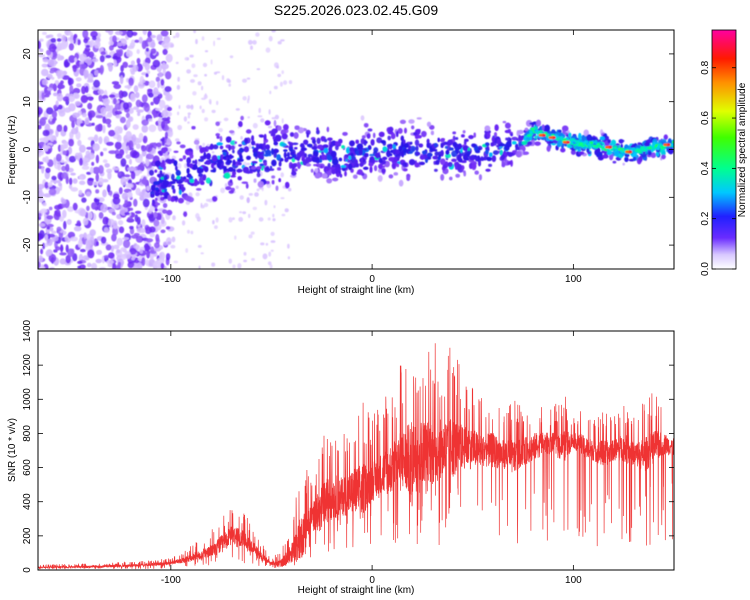 Image resolution: width=750 pixels, height=600 pixels. I want to click on colorbar-tick-label: 0.8, so click(705, 67).